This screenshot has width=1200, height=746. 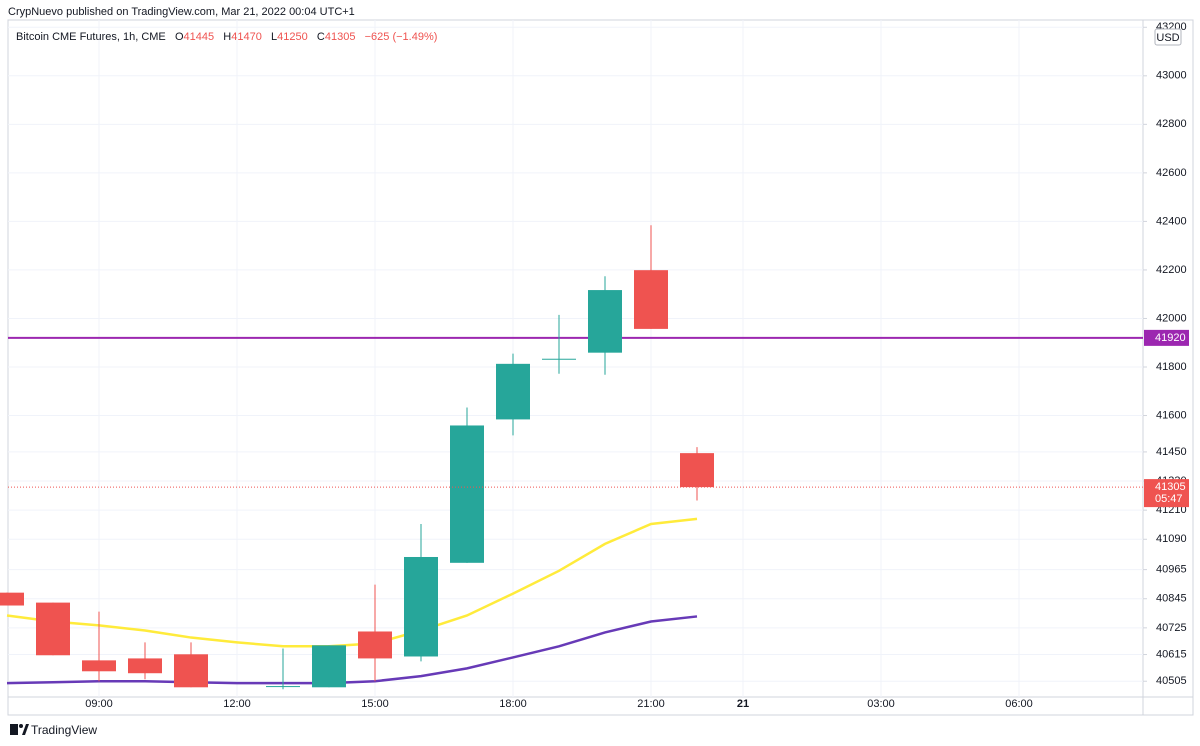 I want to click on y-tick-label: 40725, so click(x=1171, y=628).